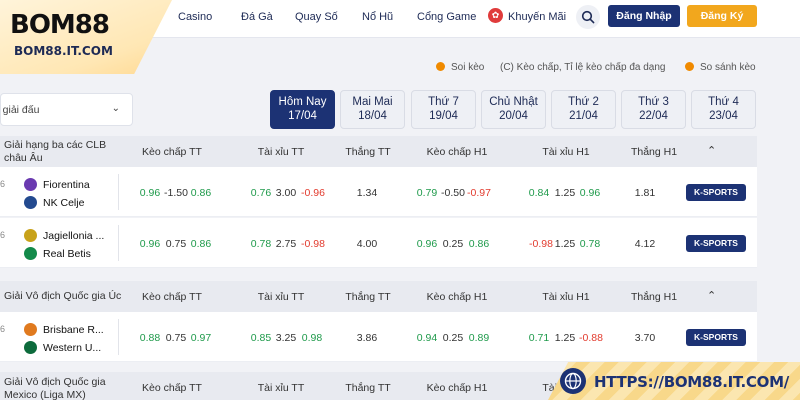 This screenshot has width=800, height=400. I want to click on odd: 3.86, so click(367, 338).